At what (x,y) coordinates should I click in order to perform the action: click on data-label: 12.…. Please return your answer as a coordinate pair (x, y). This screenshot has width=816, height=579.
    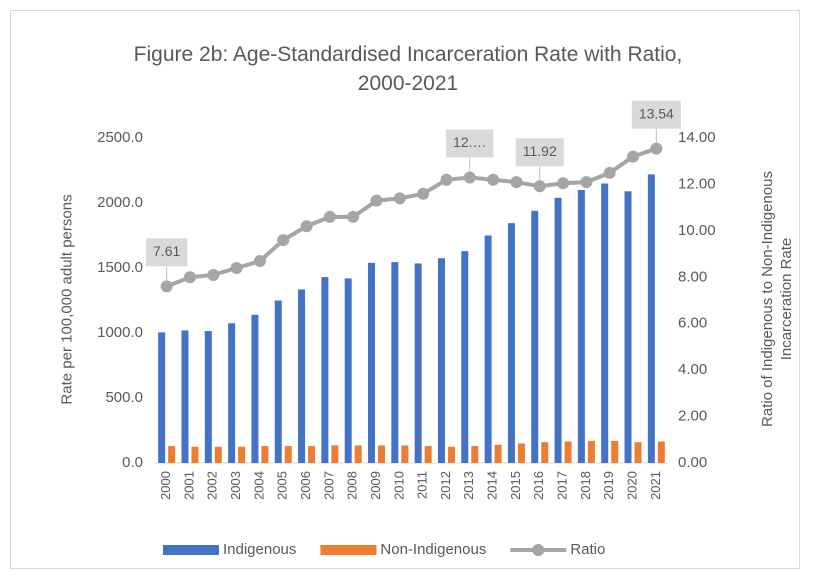
    Looking at the image, I should click on (469, 142).